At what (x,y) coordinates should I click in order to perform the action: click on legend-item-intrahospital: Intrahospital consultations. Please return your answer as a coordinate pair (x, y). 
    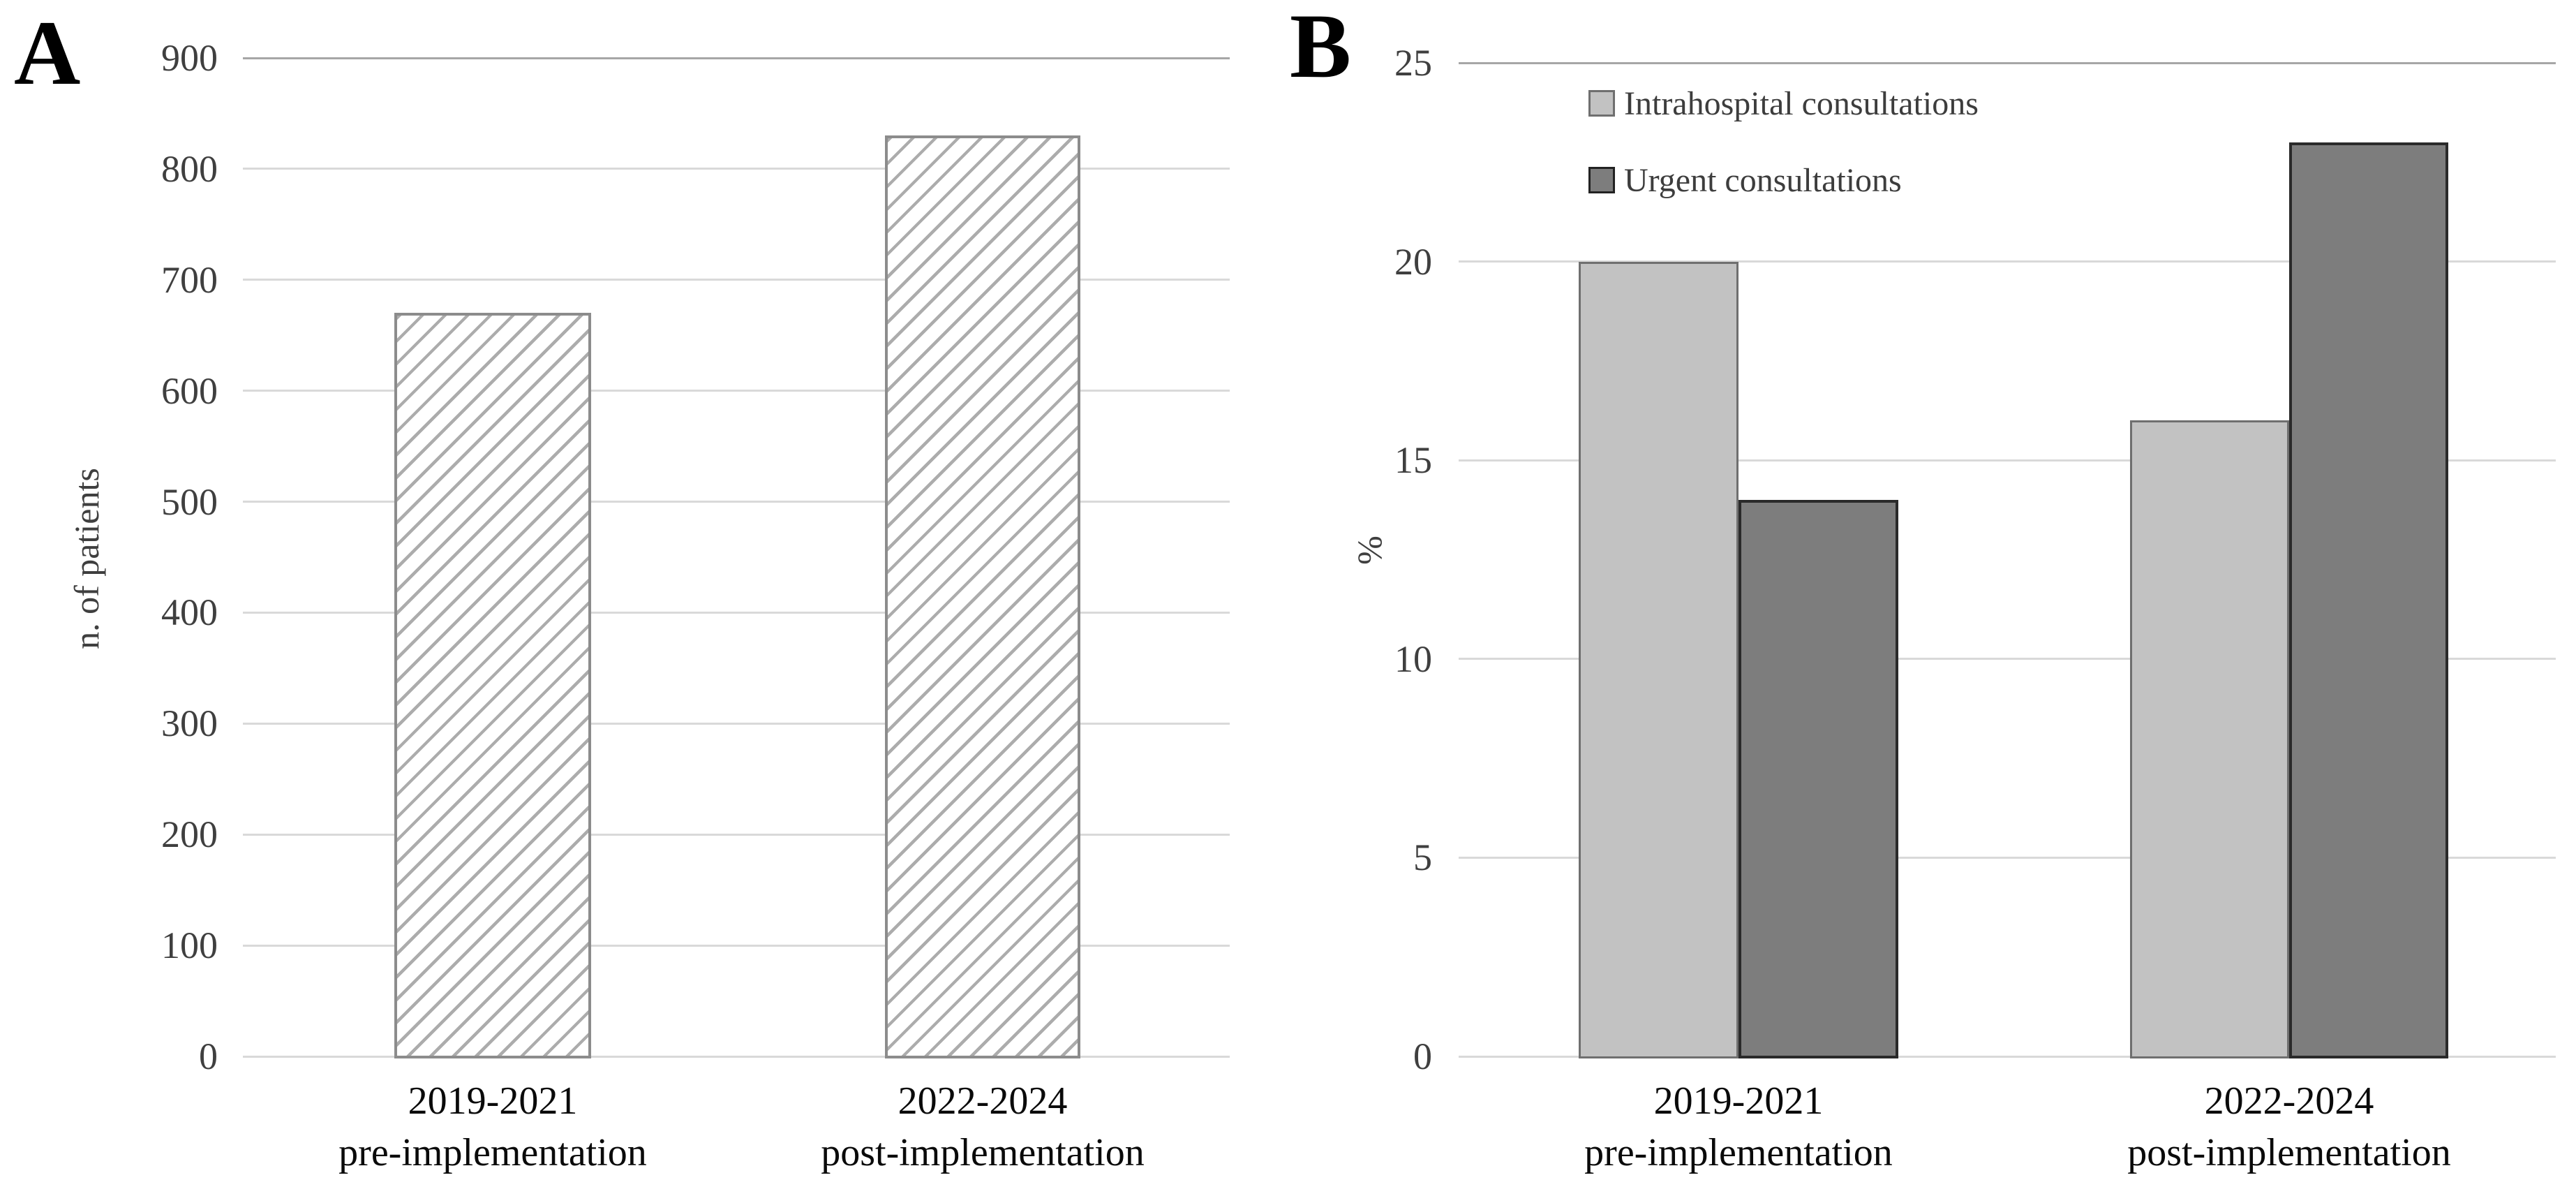
    Looking at the image, I should click on (1783, 103).